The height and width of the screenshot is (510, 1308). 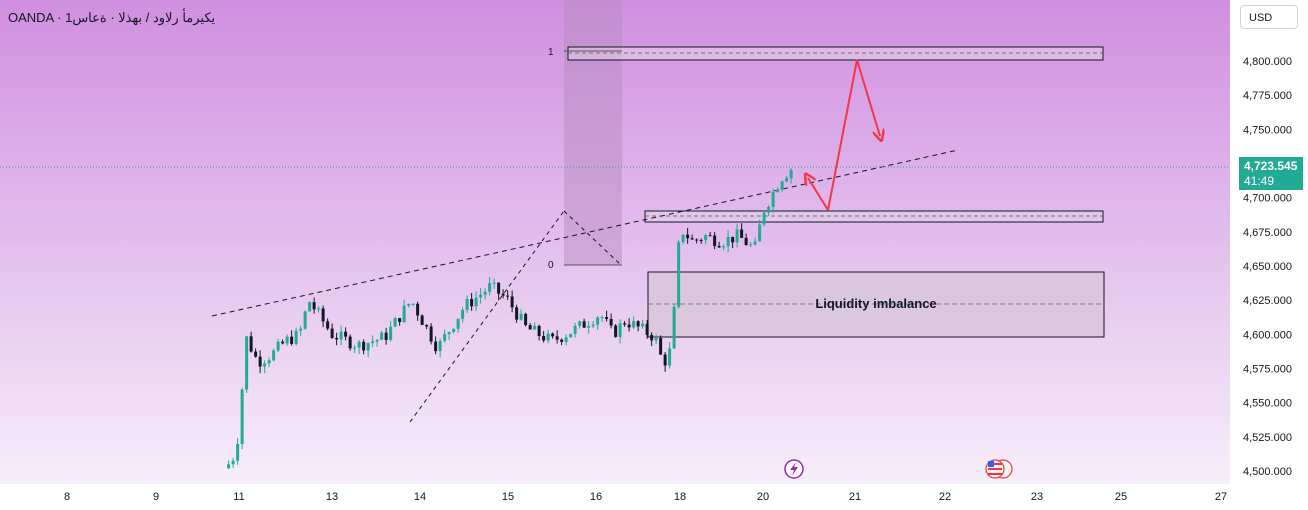 What do you see at coordinates (1269, 17) in the screenshot?
I see `currency-selector: USD` at bounding box center [1269, 17].